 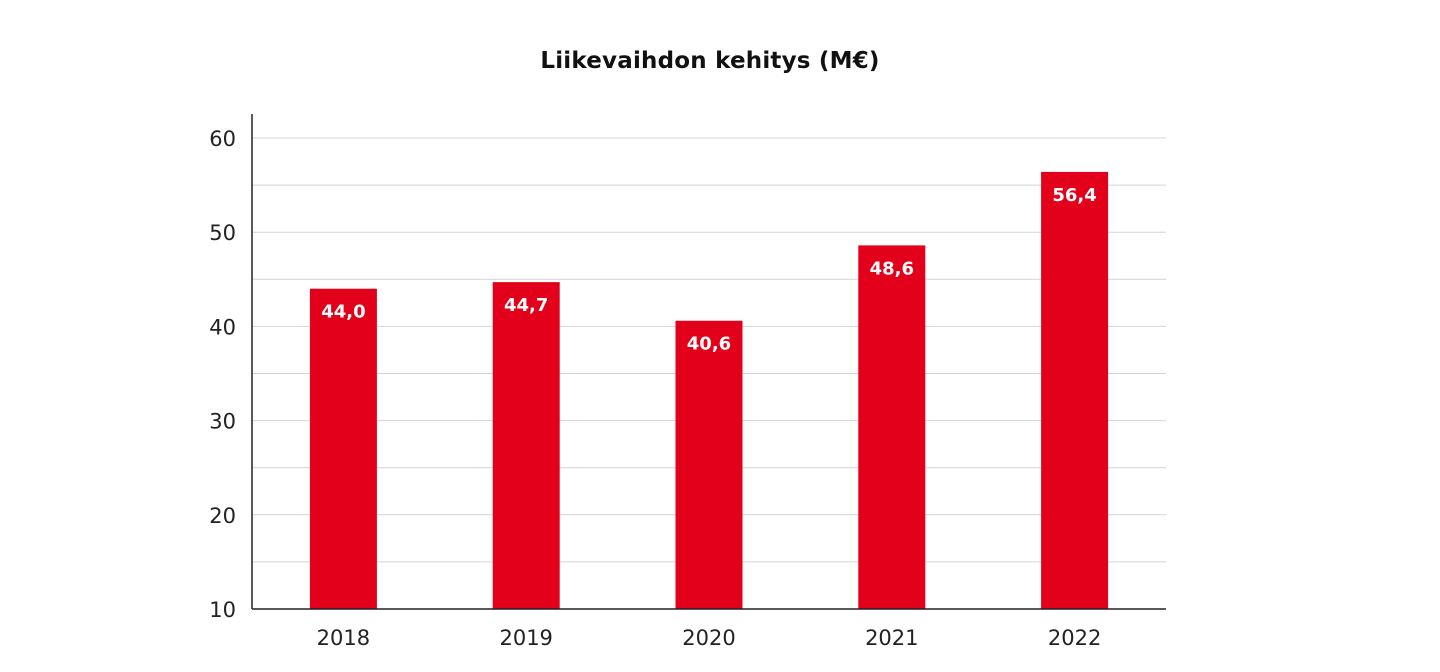 What do you see at coordinates (343, 448) in the screenshot?
I see `bar-2018` at bounding box center [343, 448].